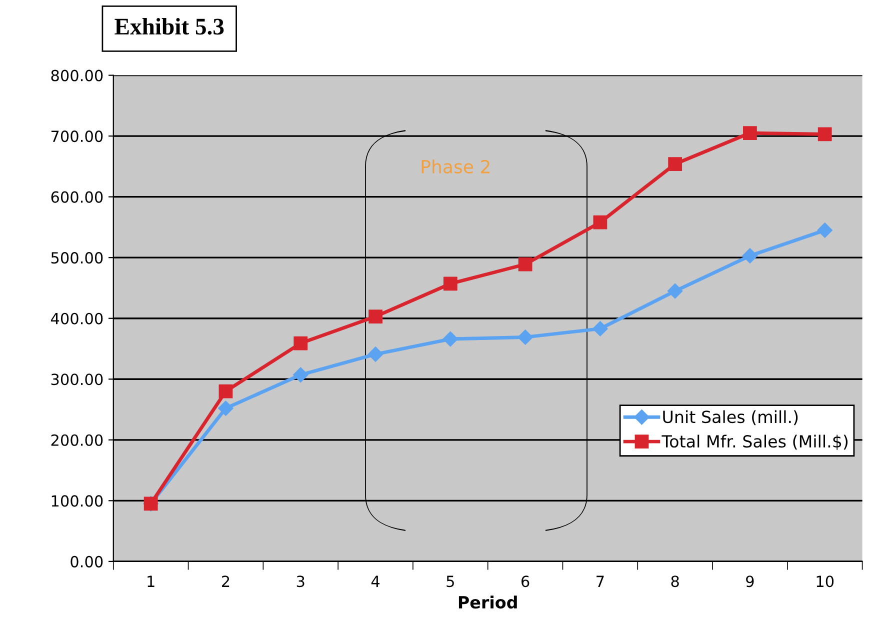 The height and width of the screenshot is (638, 879). Describe the element at coordinates (77, 380) in the screenshot. I see `y-tick-label: 300.00` at that location.